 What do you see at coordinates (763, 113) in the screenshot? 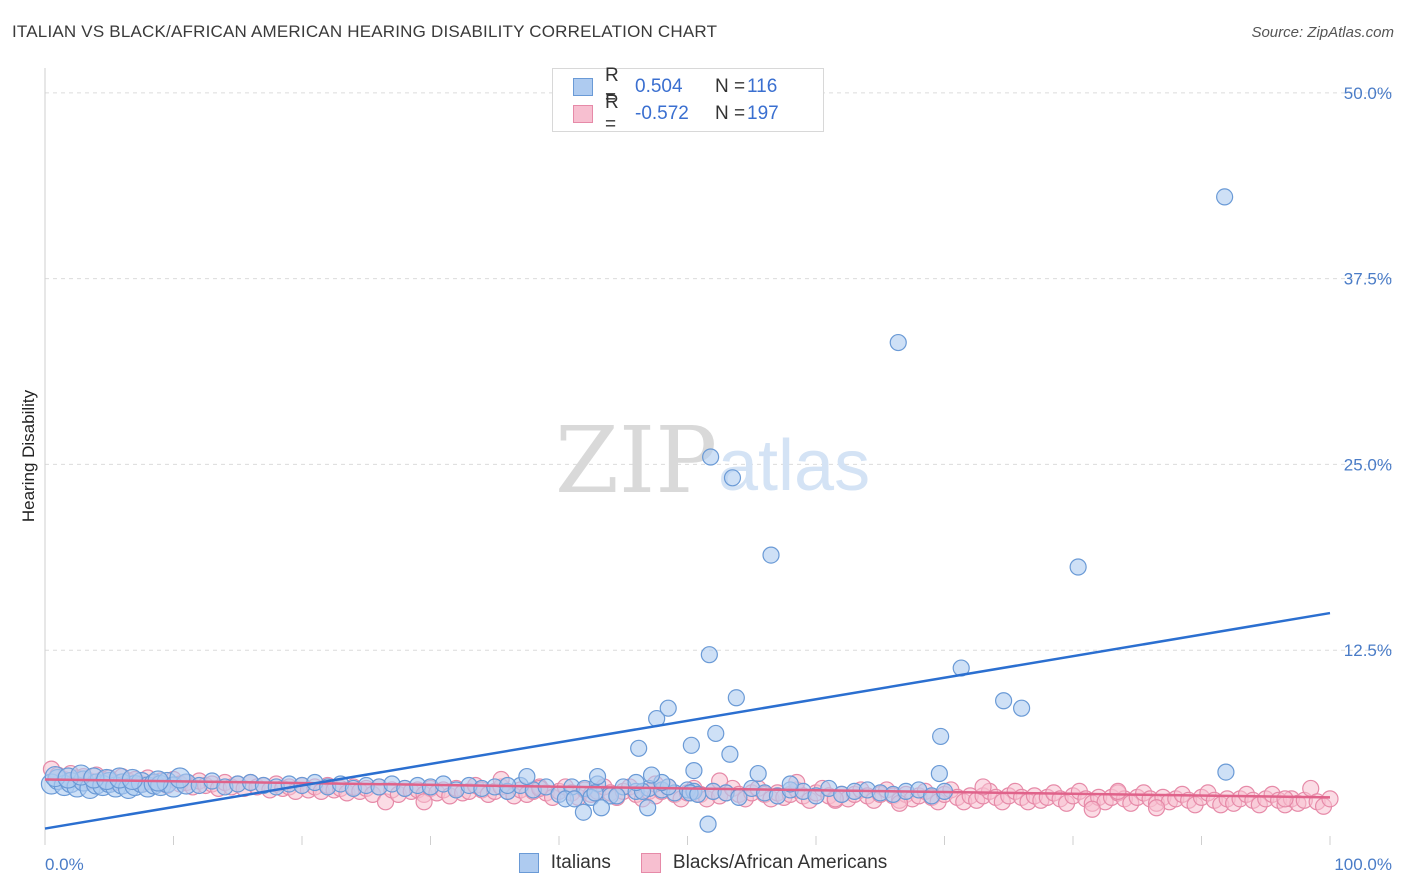
I see `legend-n-value: 197` at bounding box center [763, 113].